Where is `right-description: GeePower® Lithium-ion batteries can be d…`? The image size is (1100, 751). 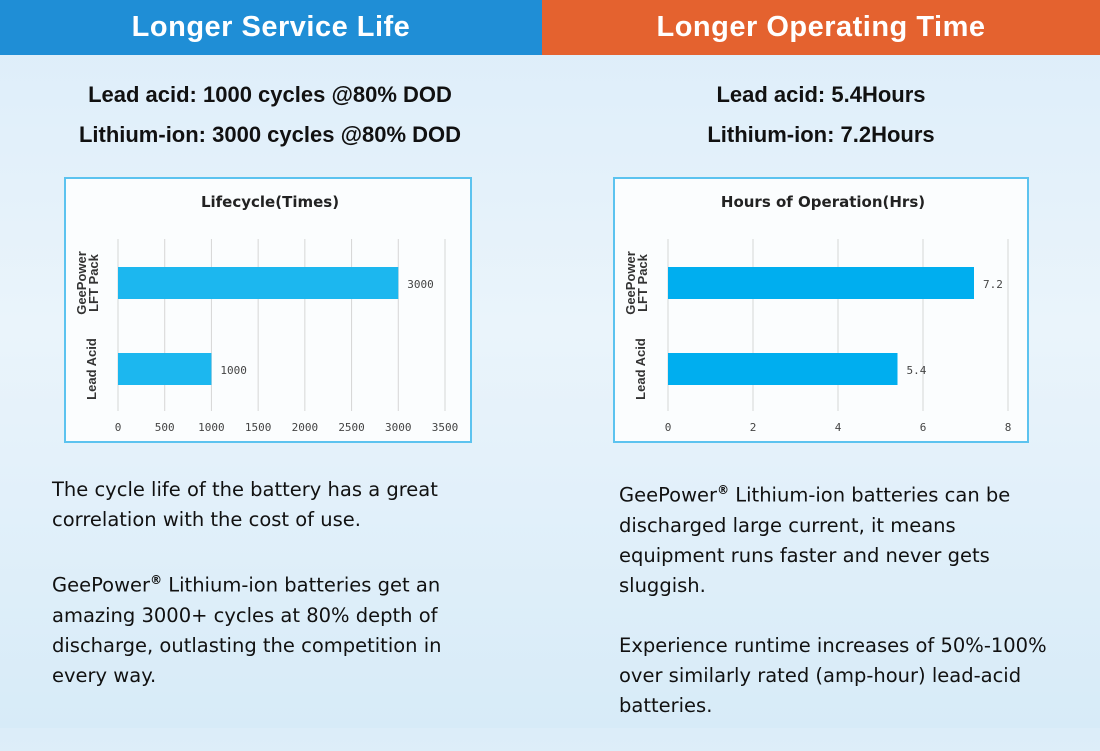 right-description: GeePower® Lithium-ion batteries can be d… is located at coordinates (839, 613).